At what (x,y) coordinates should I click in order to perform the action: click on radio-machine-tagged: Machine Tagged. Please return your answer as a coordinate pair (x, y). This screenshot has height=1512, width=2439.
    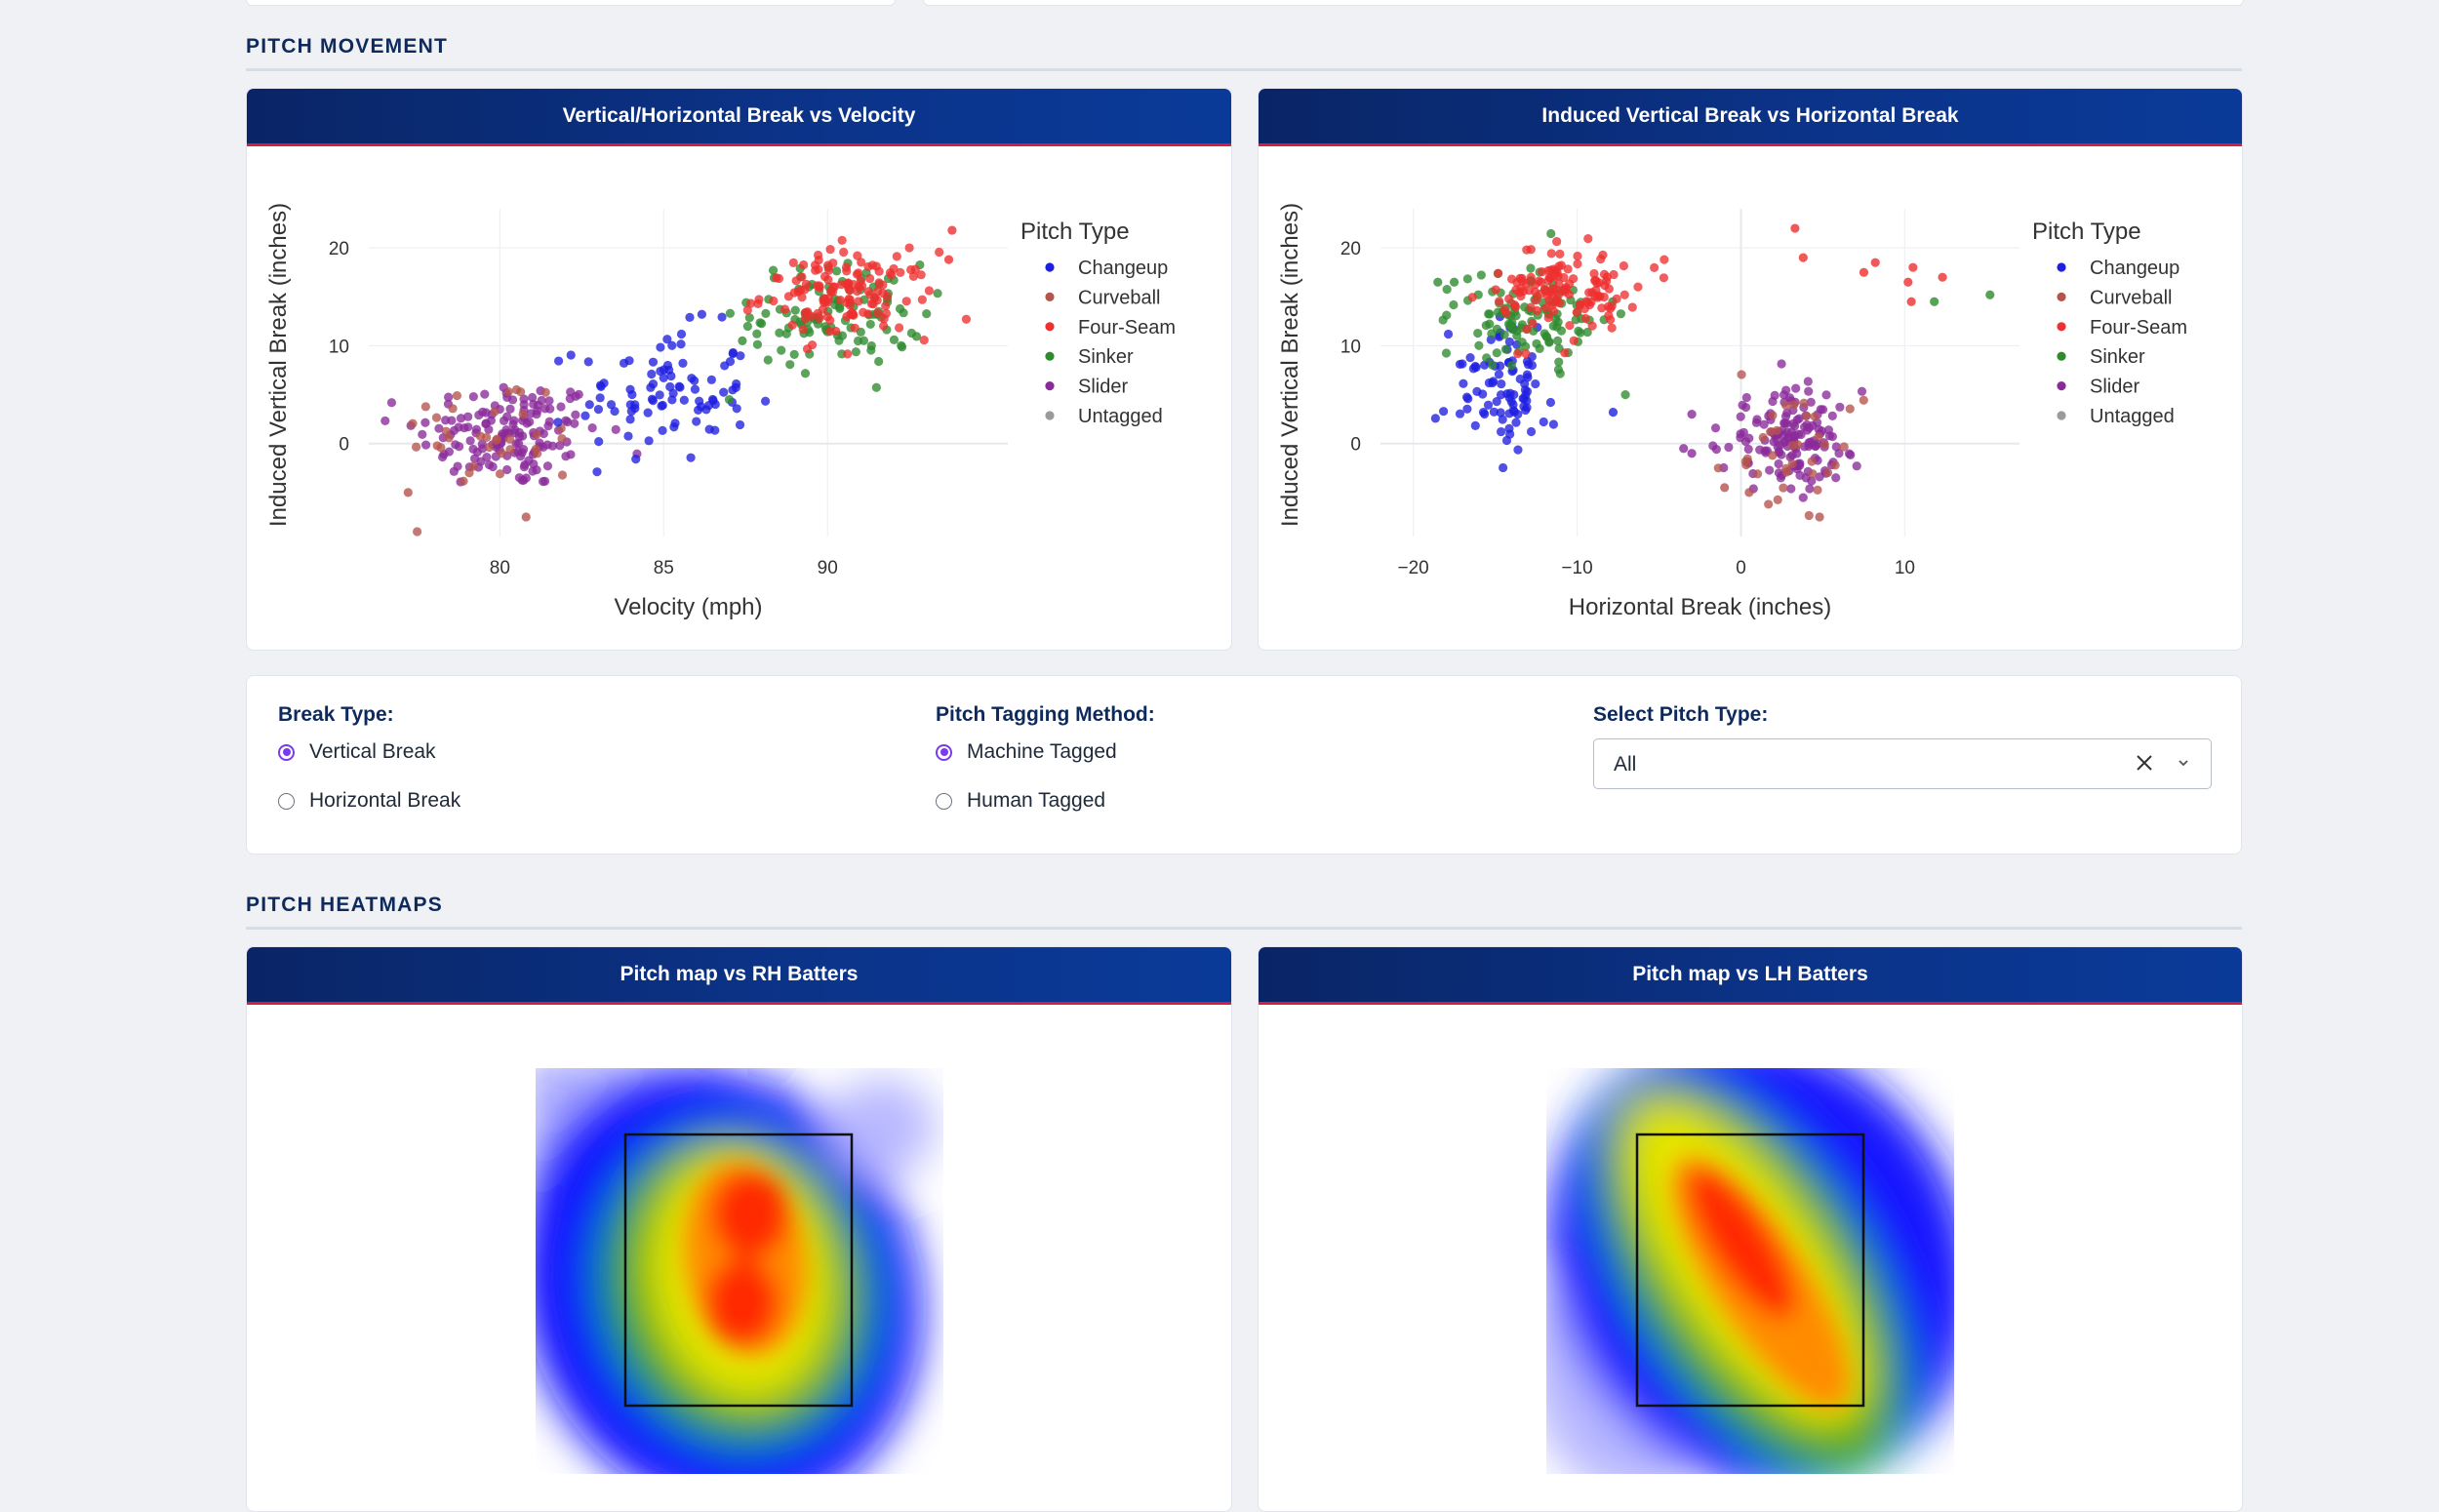
    Looking at the image, I should click on (1027, 752).